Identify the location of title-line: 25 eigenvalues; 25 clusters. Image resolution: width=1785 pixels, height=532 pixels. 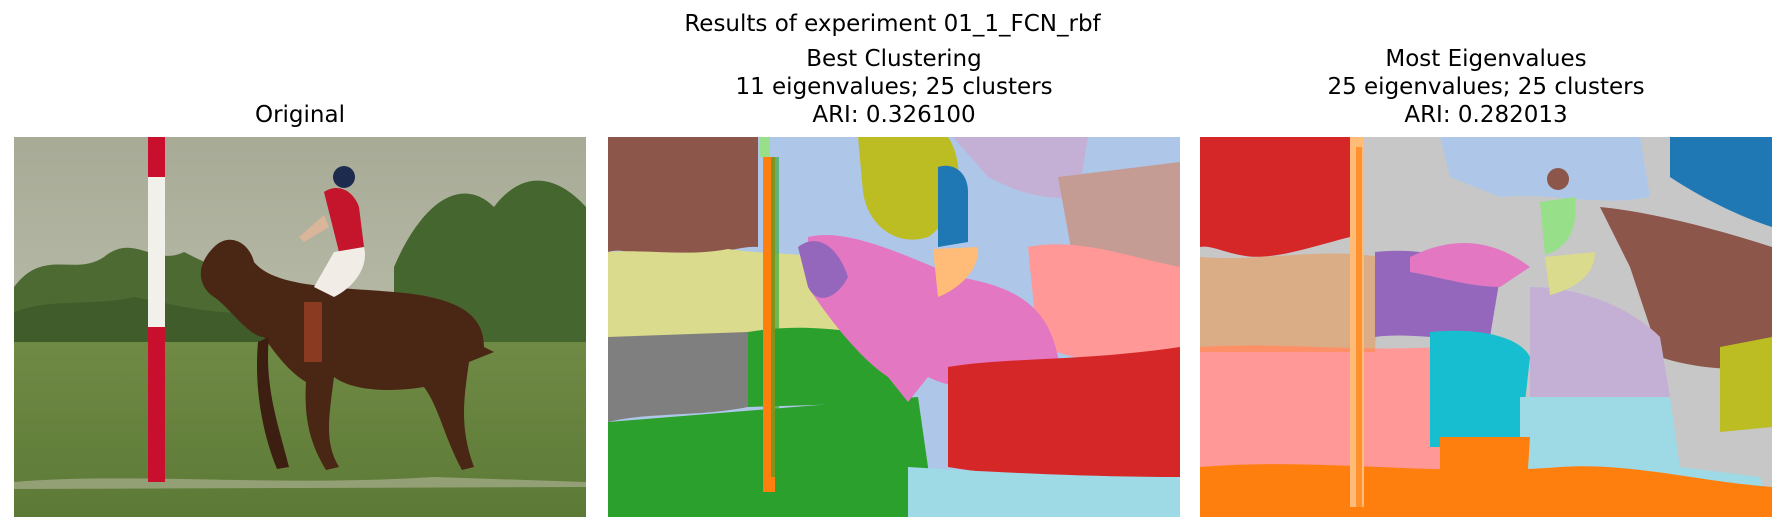
(1486, 87).